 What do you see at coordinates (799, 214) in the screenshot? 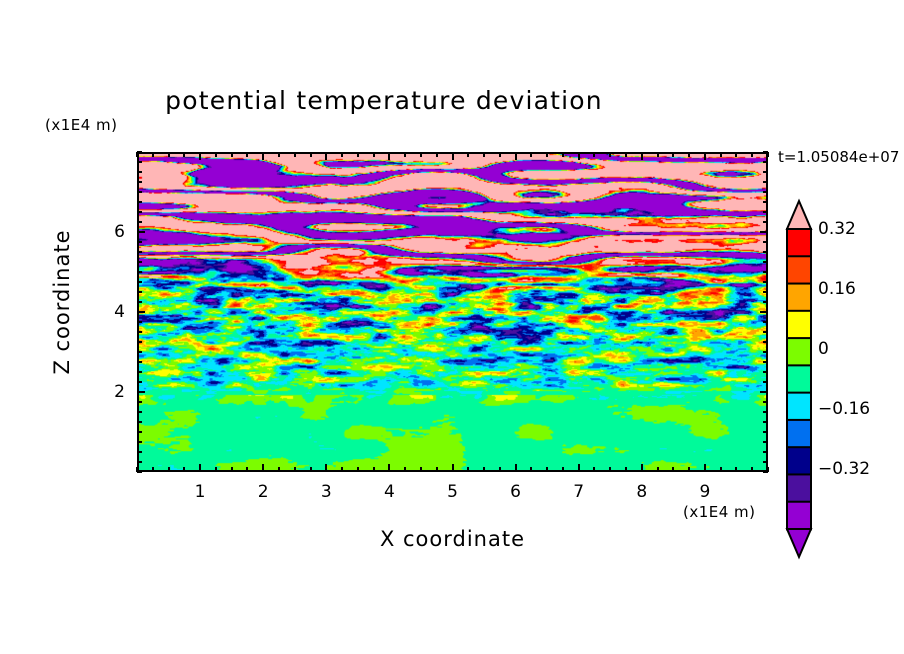
I see `colorbar-over-arrow` at bounding box center [799, 214].